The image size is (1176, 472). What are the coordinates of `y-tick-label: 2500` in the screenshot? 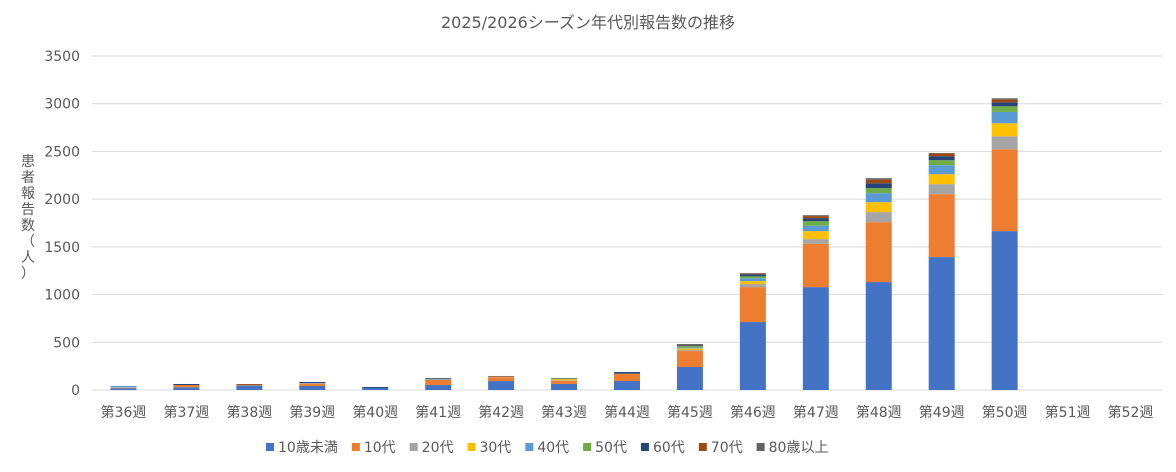 It's located at (62, 152).